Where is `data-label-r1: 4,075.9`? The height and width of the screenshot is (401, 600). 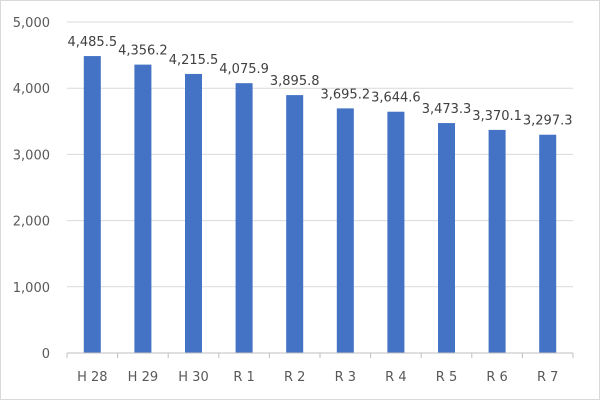 data-label-r1: 4,075.9 is located at coordinates (244, 69).